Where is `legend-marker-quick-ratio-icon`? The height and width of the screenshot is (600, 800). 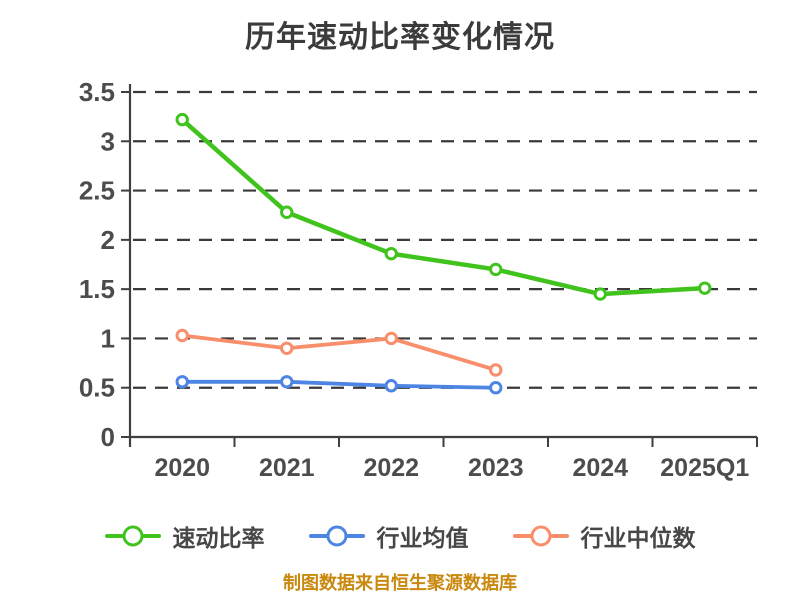
legend-marker-quick-ratio-icon is located at coordinates (132, 536).